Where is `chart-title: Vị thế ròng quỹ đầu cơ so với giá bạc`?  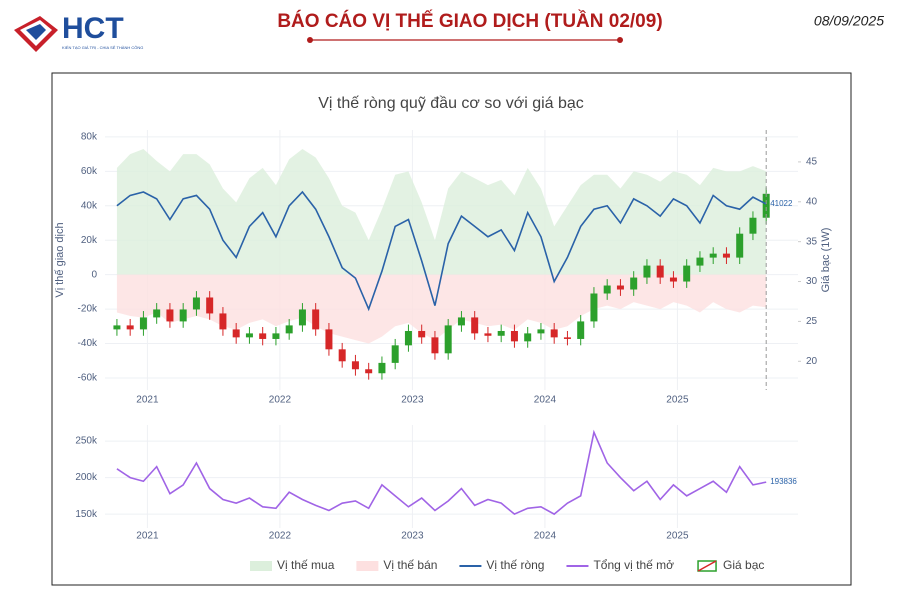 chart-title: Vị thế ròng quỹ đầu cơ so với giá bạc is located at coordinates (451, 103).